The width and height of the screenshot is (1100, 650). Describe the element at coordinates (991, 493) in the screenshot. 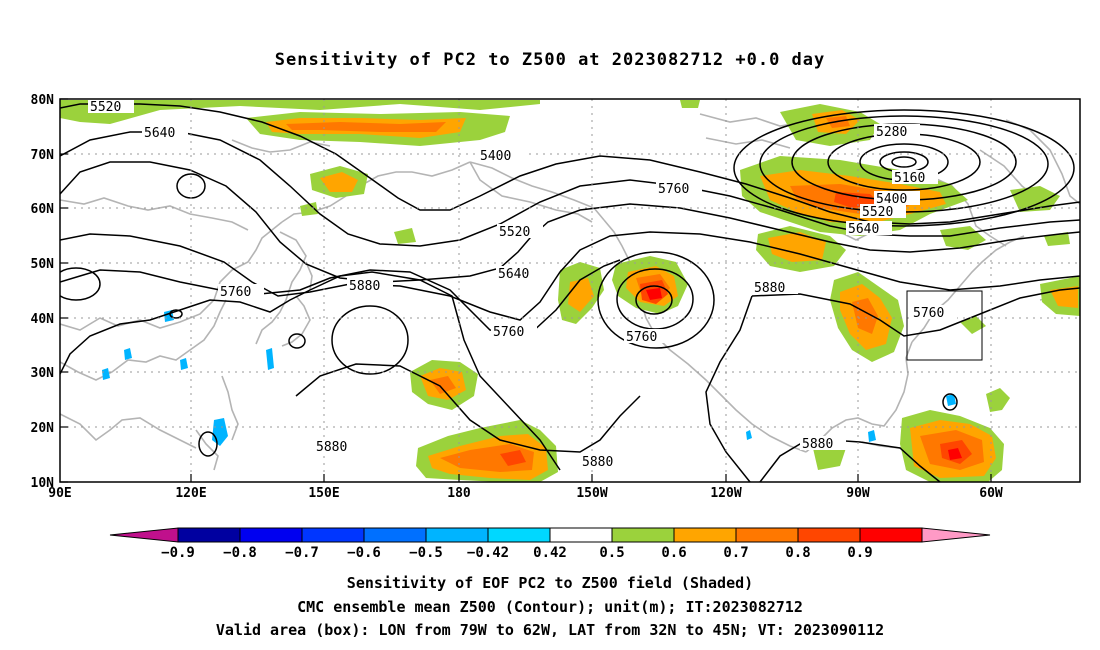

I see `x-tick-label: 60W` at that location.